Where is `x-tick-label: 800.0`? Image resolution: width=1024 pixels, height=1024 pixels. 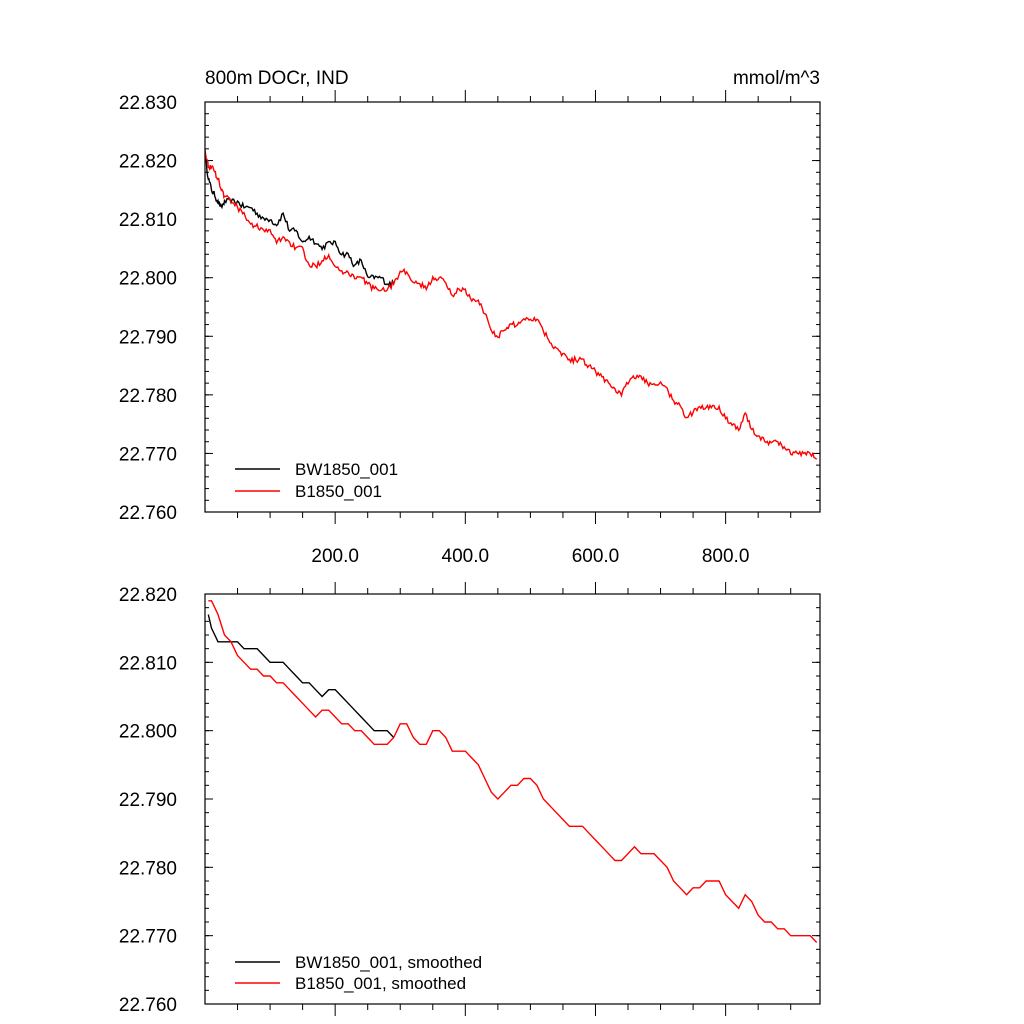 x-tick-label: 800.0 is located at coordinates (726, 556).